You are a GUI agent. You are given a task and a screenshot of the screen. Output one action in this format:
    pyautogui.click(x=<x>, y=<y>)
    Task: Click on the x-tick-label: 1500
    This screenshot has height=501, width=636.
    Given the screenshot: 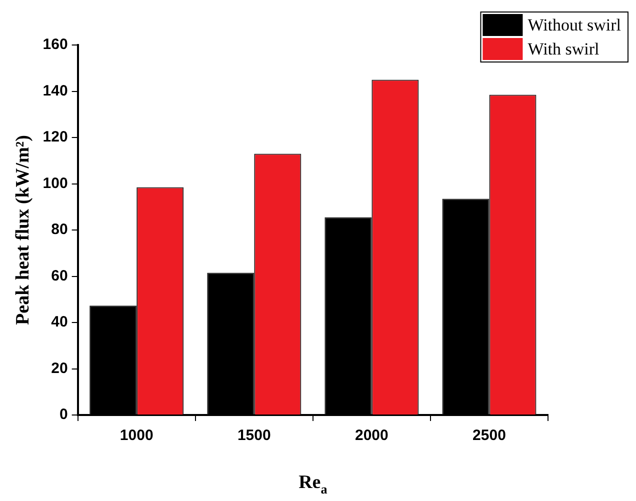 What is the action you would take?
    pyautogui.click(x=254, y=435)
    